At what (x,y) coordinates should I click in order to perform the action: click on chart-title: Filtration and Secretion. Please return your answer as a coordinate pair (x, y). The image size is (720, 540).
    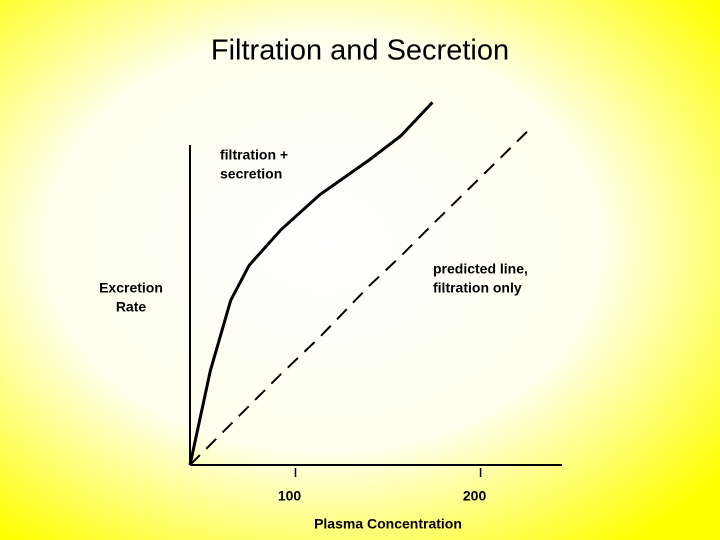
    Looking at the image, I should click on (360, 51).